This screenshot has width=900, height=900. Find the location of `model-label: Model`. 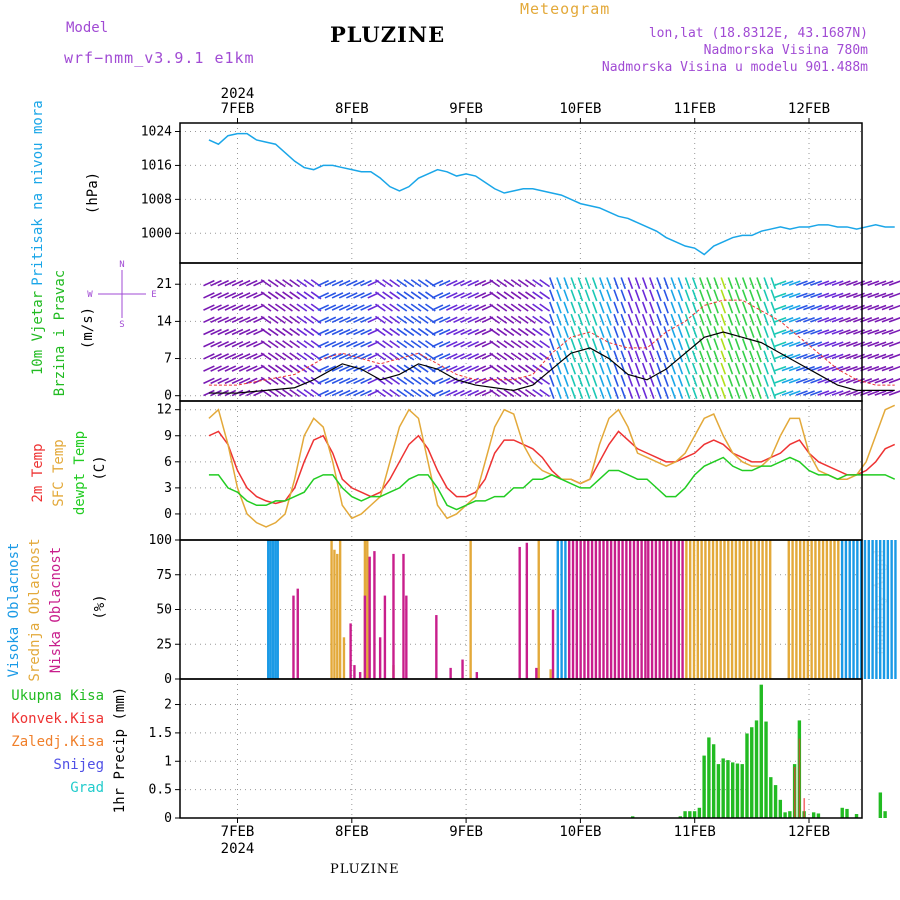

model-label: Model is located at coordinates (87, 28).